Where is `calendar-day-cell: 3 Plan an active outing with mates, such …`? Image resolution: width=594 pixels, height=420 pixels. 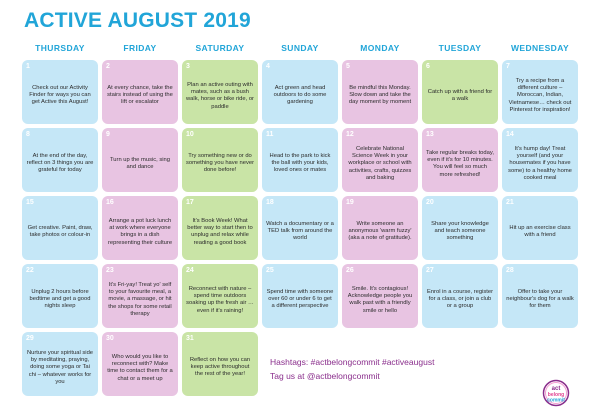
calendar-day-cell: 3 Plan an active outing with mates, such … is located at coordinates (220, 92).